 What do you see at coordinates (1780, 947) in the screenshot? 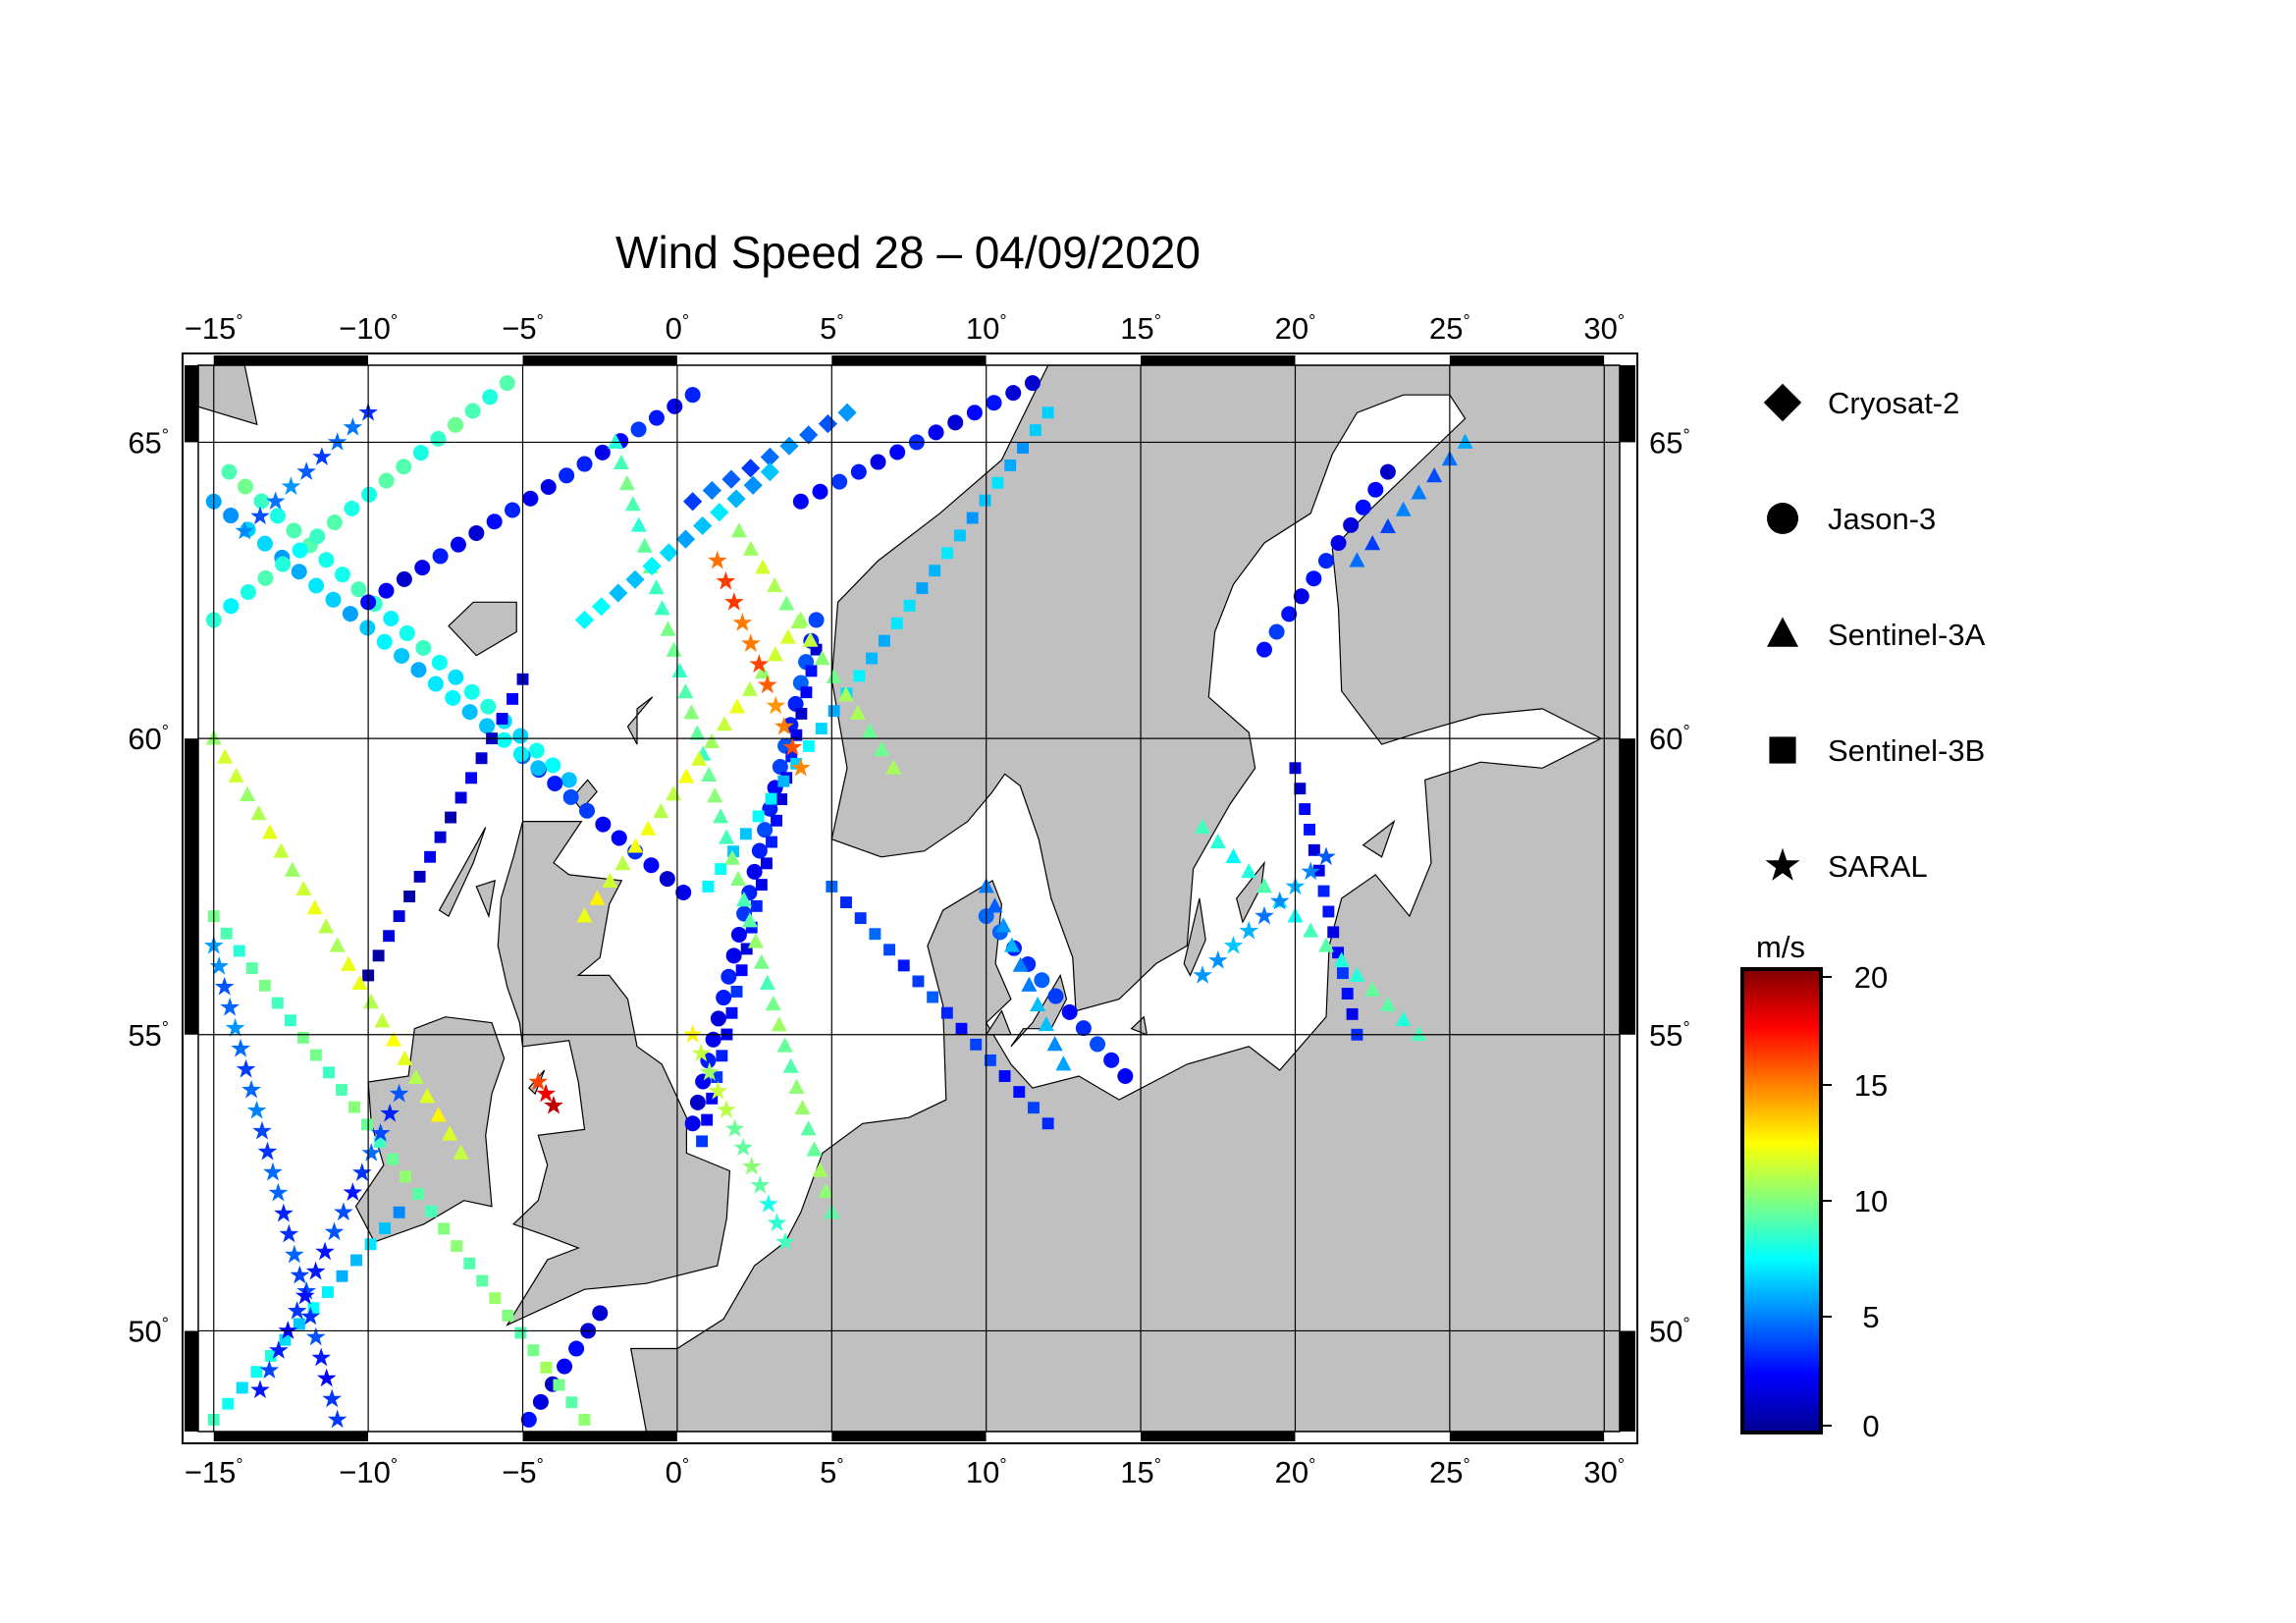
I see `colorbar-unit: m/s` at bounding box center [1780, 947].